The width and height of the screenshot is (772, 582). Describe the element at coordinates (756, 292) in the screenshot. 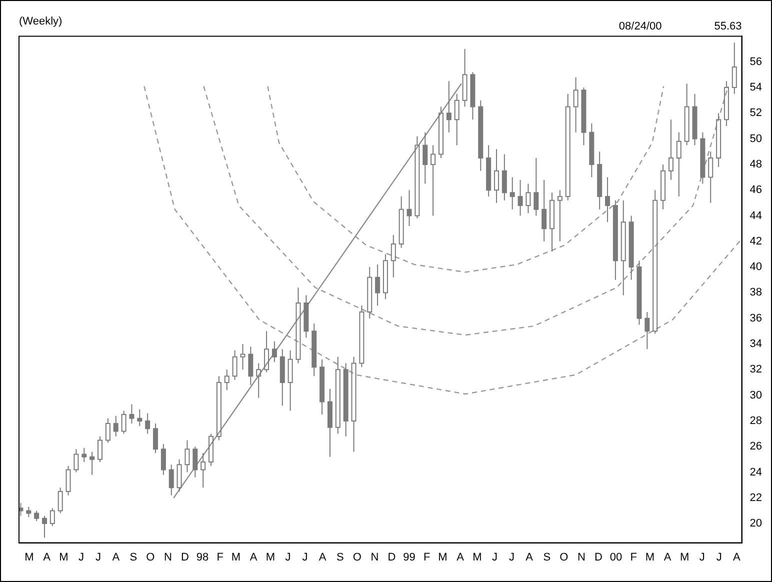

I see `y-tick-label: 38` at that location.